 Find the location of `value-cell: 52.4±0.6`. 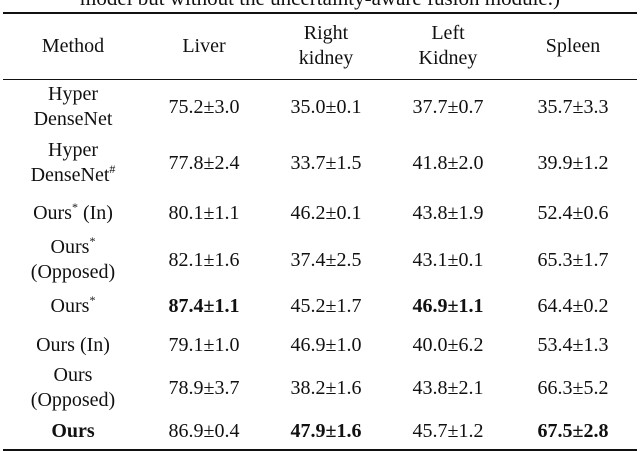

value-cell: 52.4±0.6 is located at coordinates (573, 212).